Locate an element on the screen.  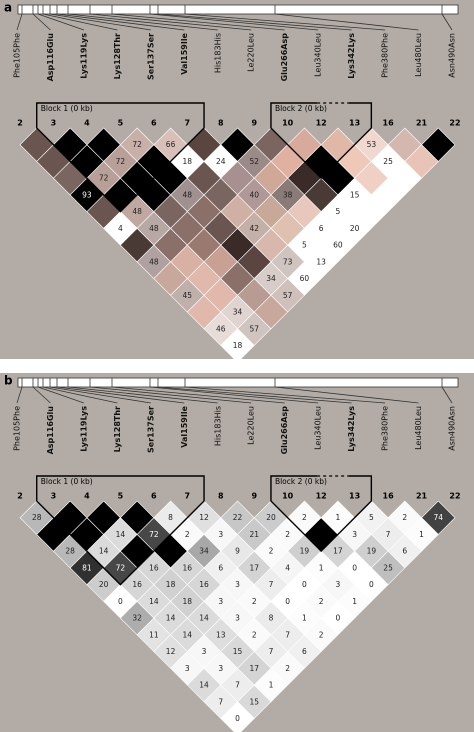
snp-name: Leu340Leu is located at coordinates (318, 55).